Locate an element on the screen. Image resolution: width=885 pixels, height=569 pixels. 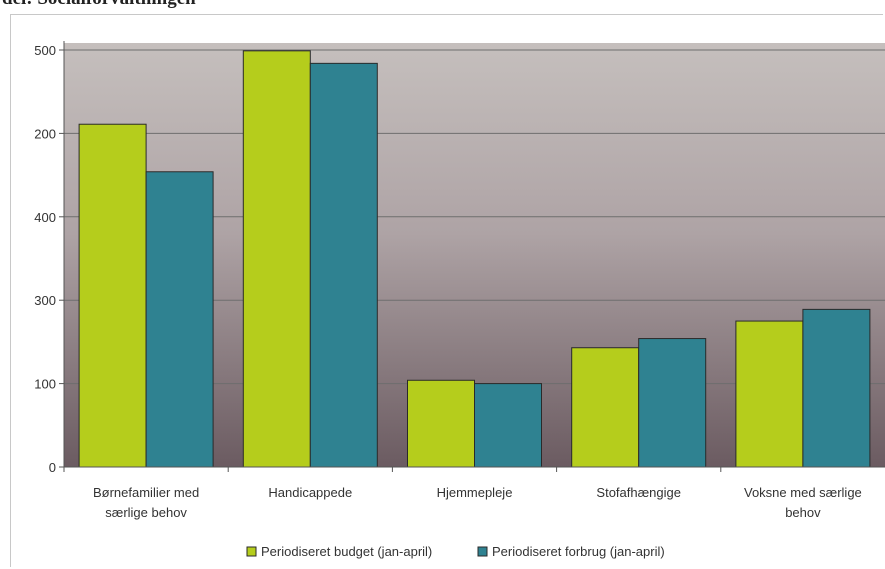
x-category-label: Handicappede is located at coordinates (310, 492).